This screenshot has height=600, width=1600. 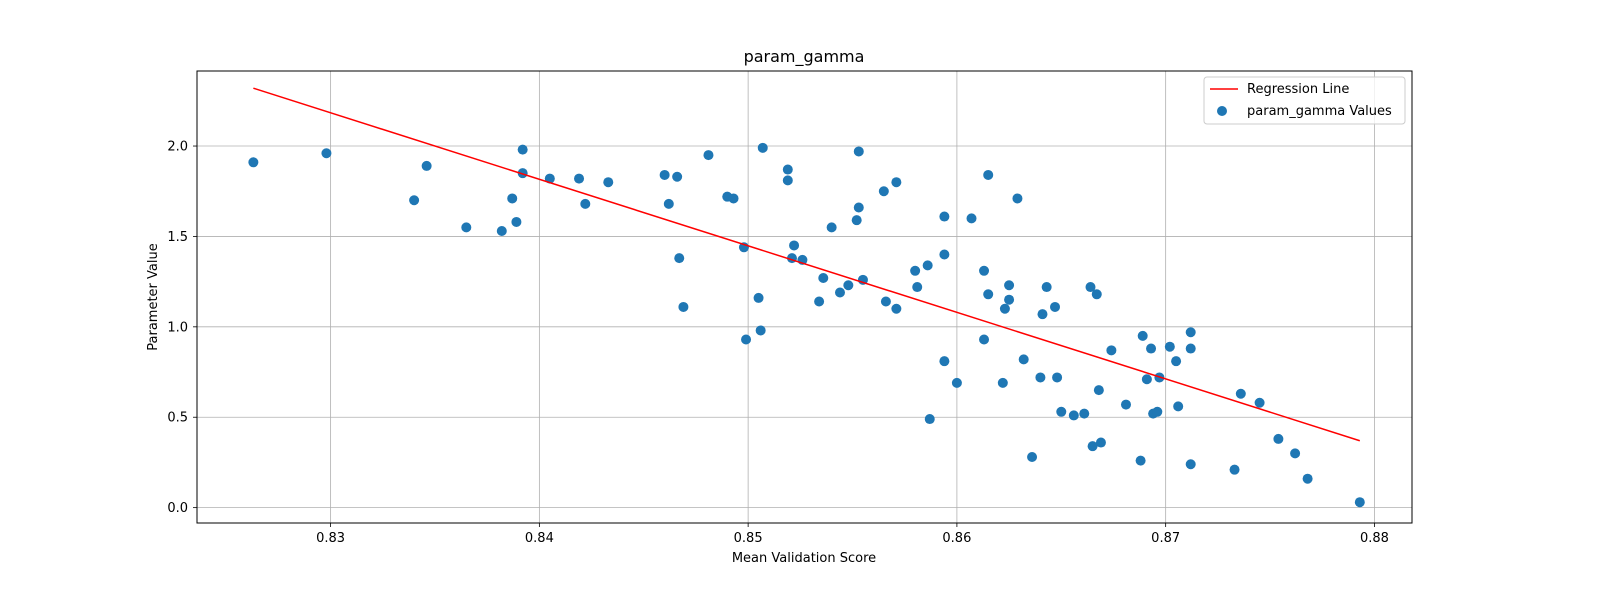 I want to click on legend: Regression Line param_gamma Values, so click(x=1304, y=100).